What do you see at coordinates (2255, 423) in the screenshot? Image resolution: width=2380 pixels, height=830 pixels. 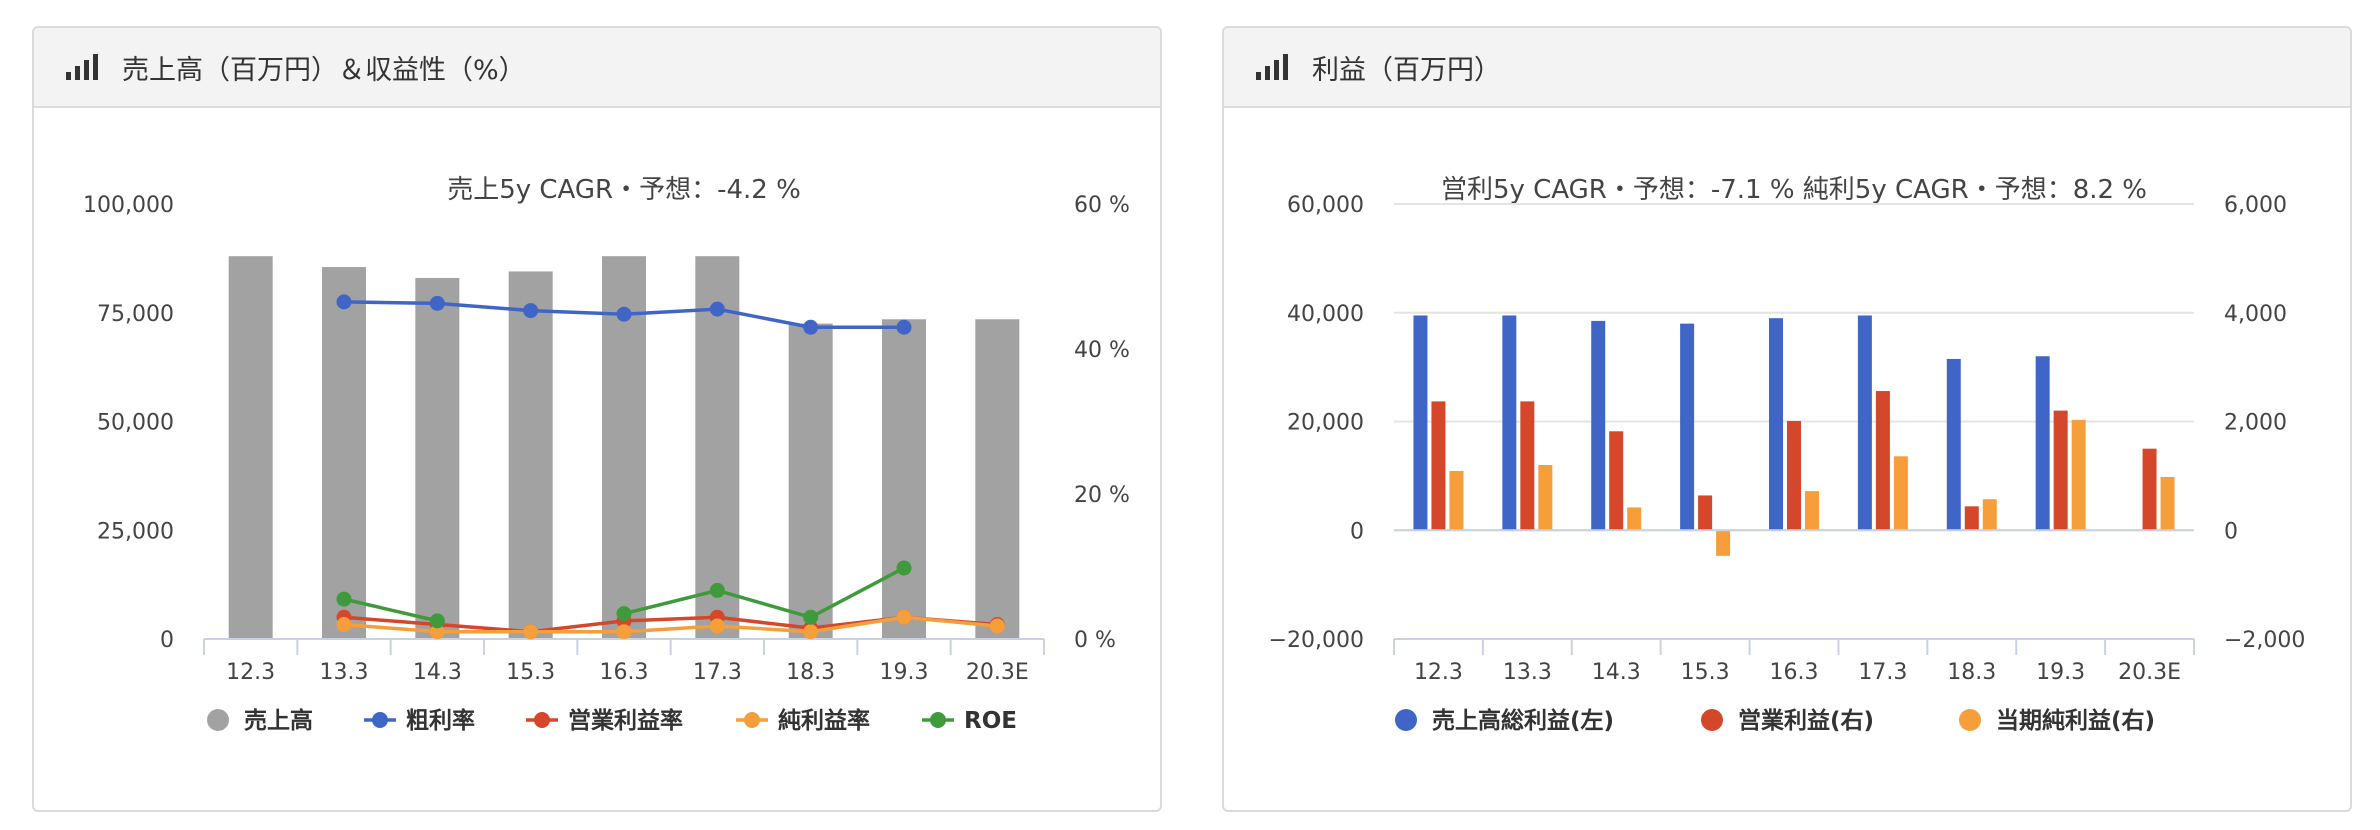 I see `y-right-tick-label: 2,000` at bounding box center [2255, 423].